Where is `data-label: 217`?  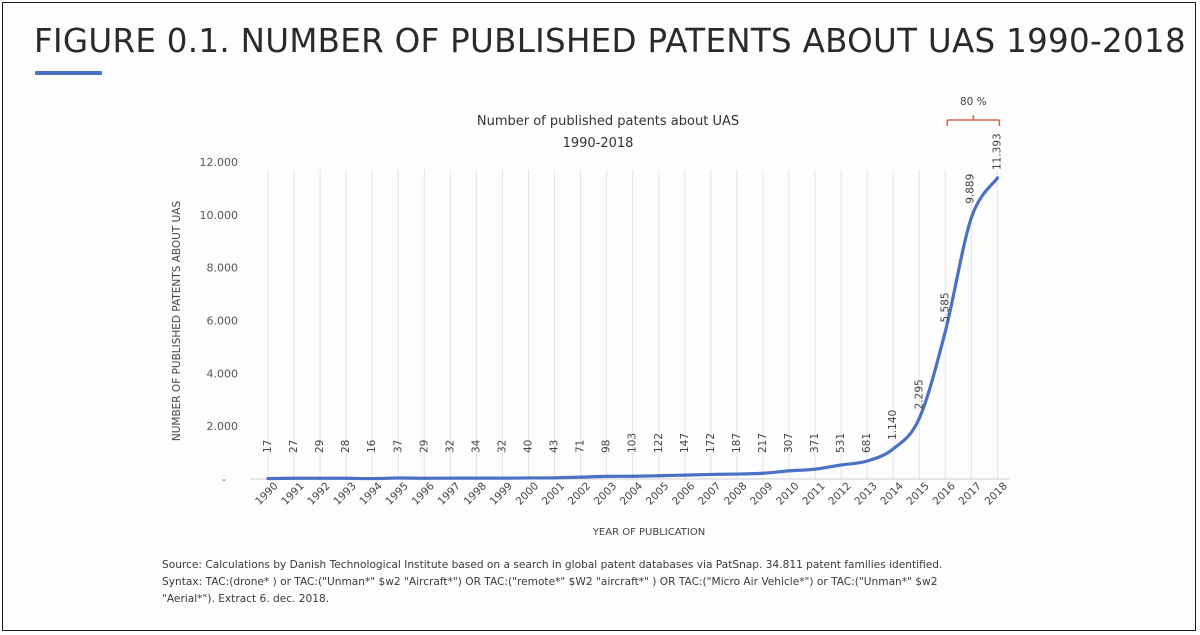 data-label: 217 is located at coordinates (763, 443).